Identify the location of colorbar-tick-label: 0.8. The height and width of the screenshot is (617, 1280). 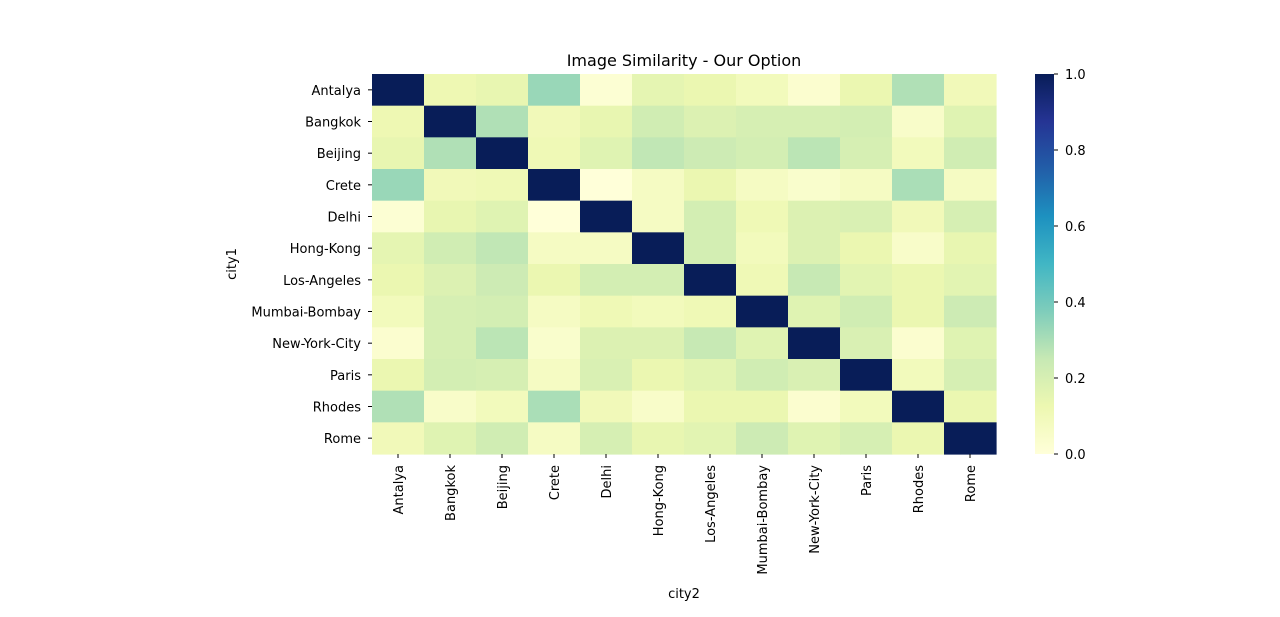
(1075, 151).